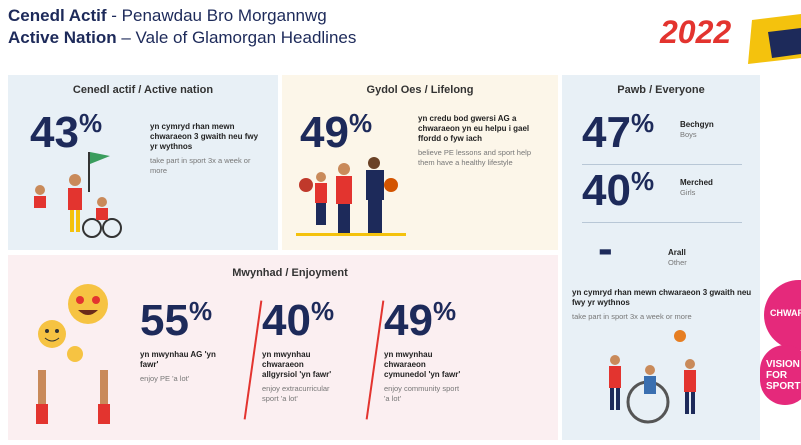 The image size is (801, 445). What do you see at coordinates (606, 132) in the screenshot?
I see `number: 47` at bounding box center [606, 132].